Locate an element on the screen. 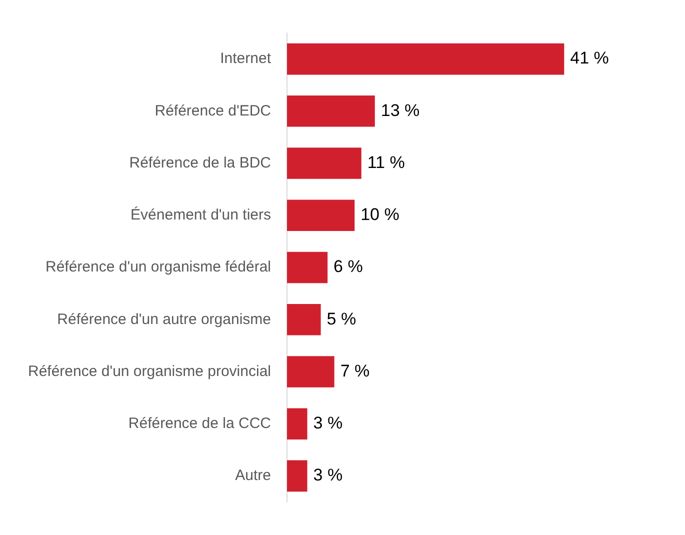  y-tick-label: Référence d'un organisme provincial is located at coordinates (149, 371).